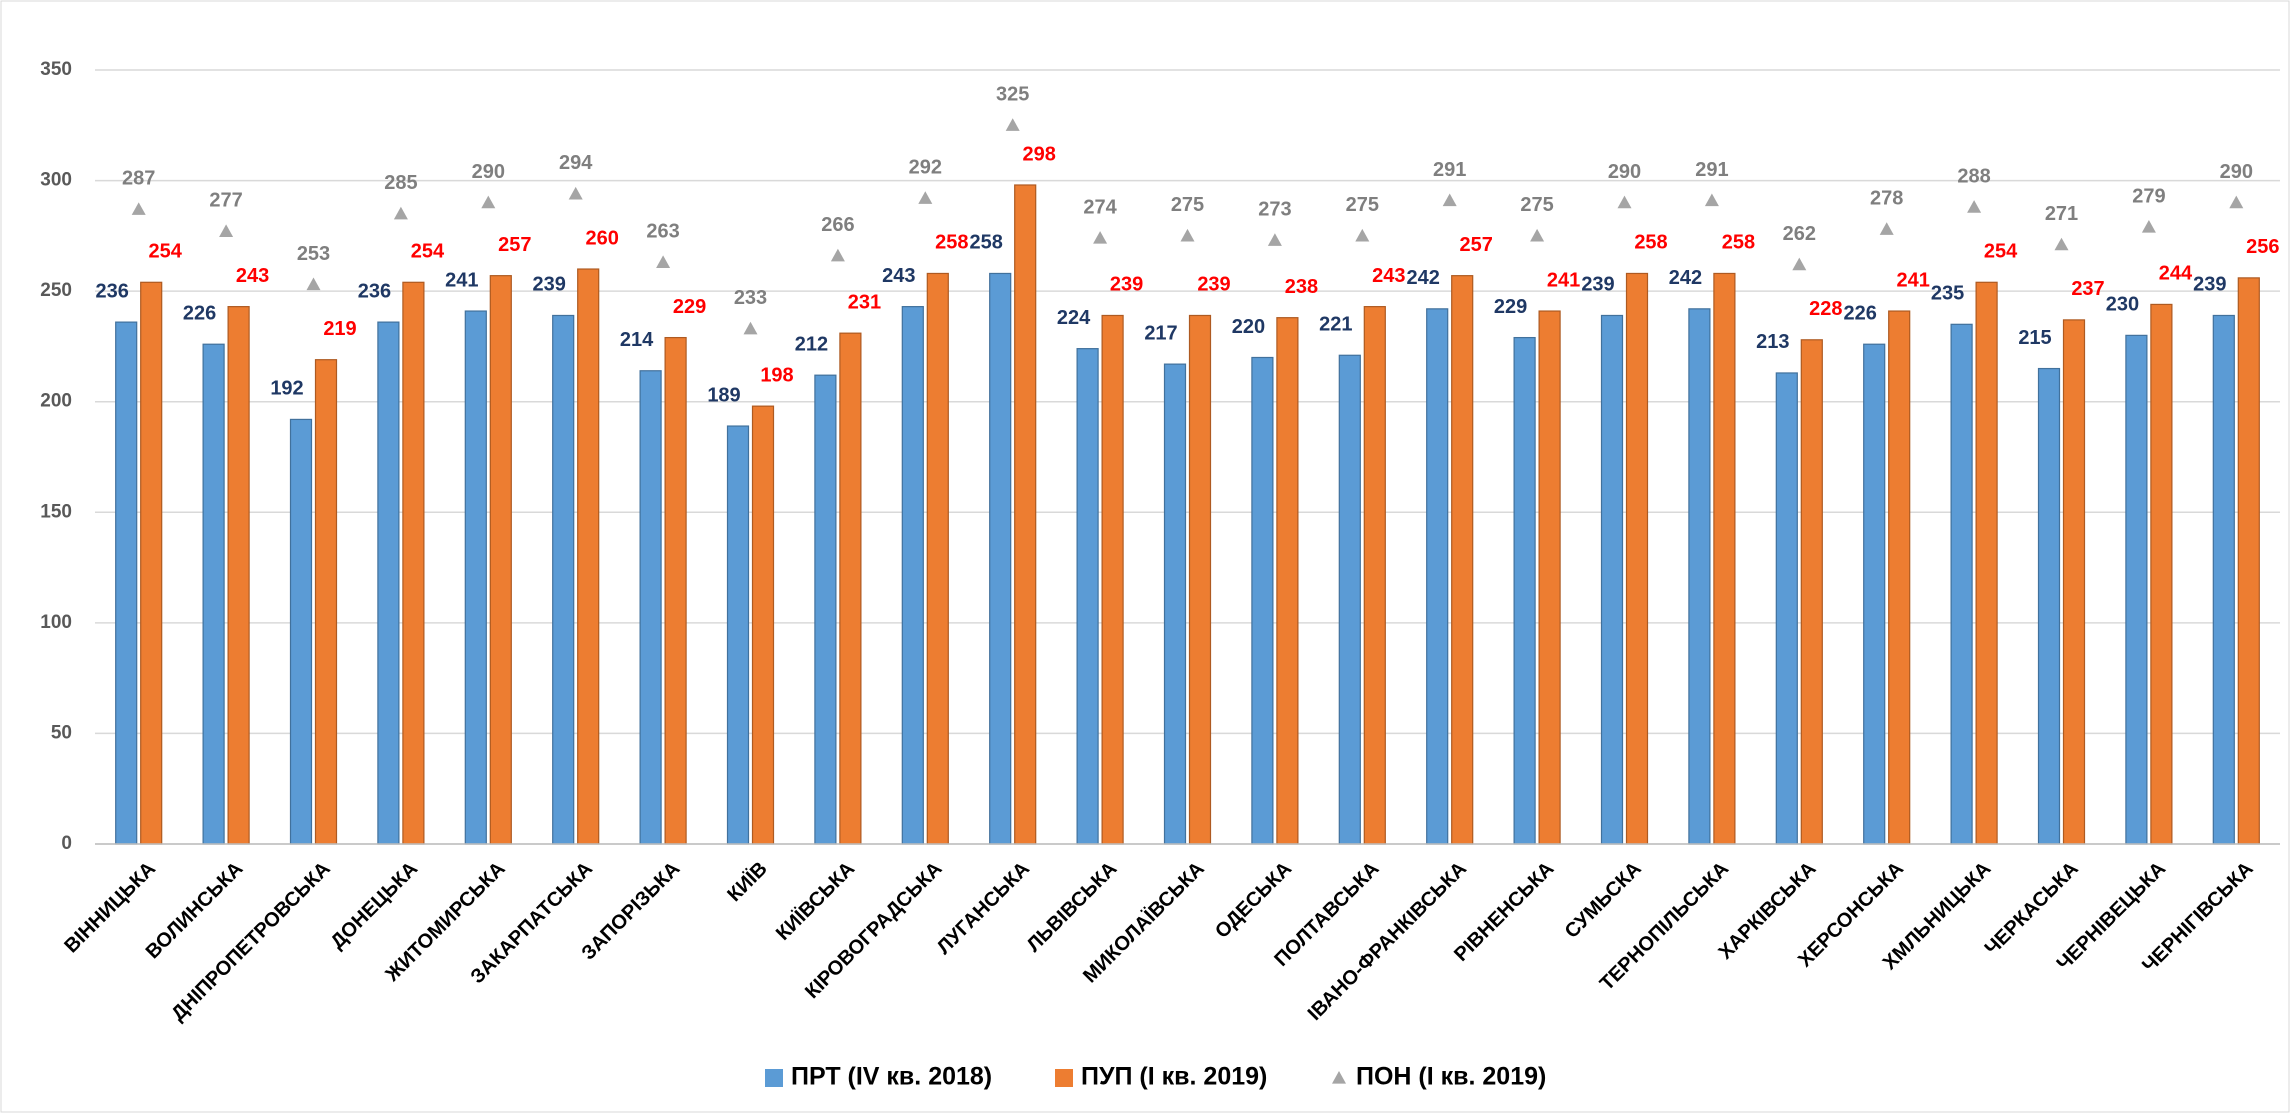 This screenshot has height=1113, width=2290. Describe the element at coordinates (66, 843) in the screenshot. I see `y-tick-label: 0` at that location.